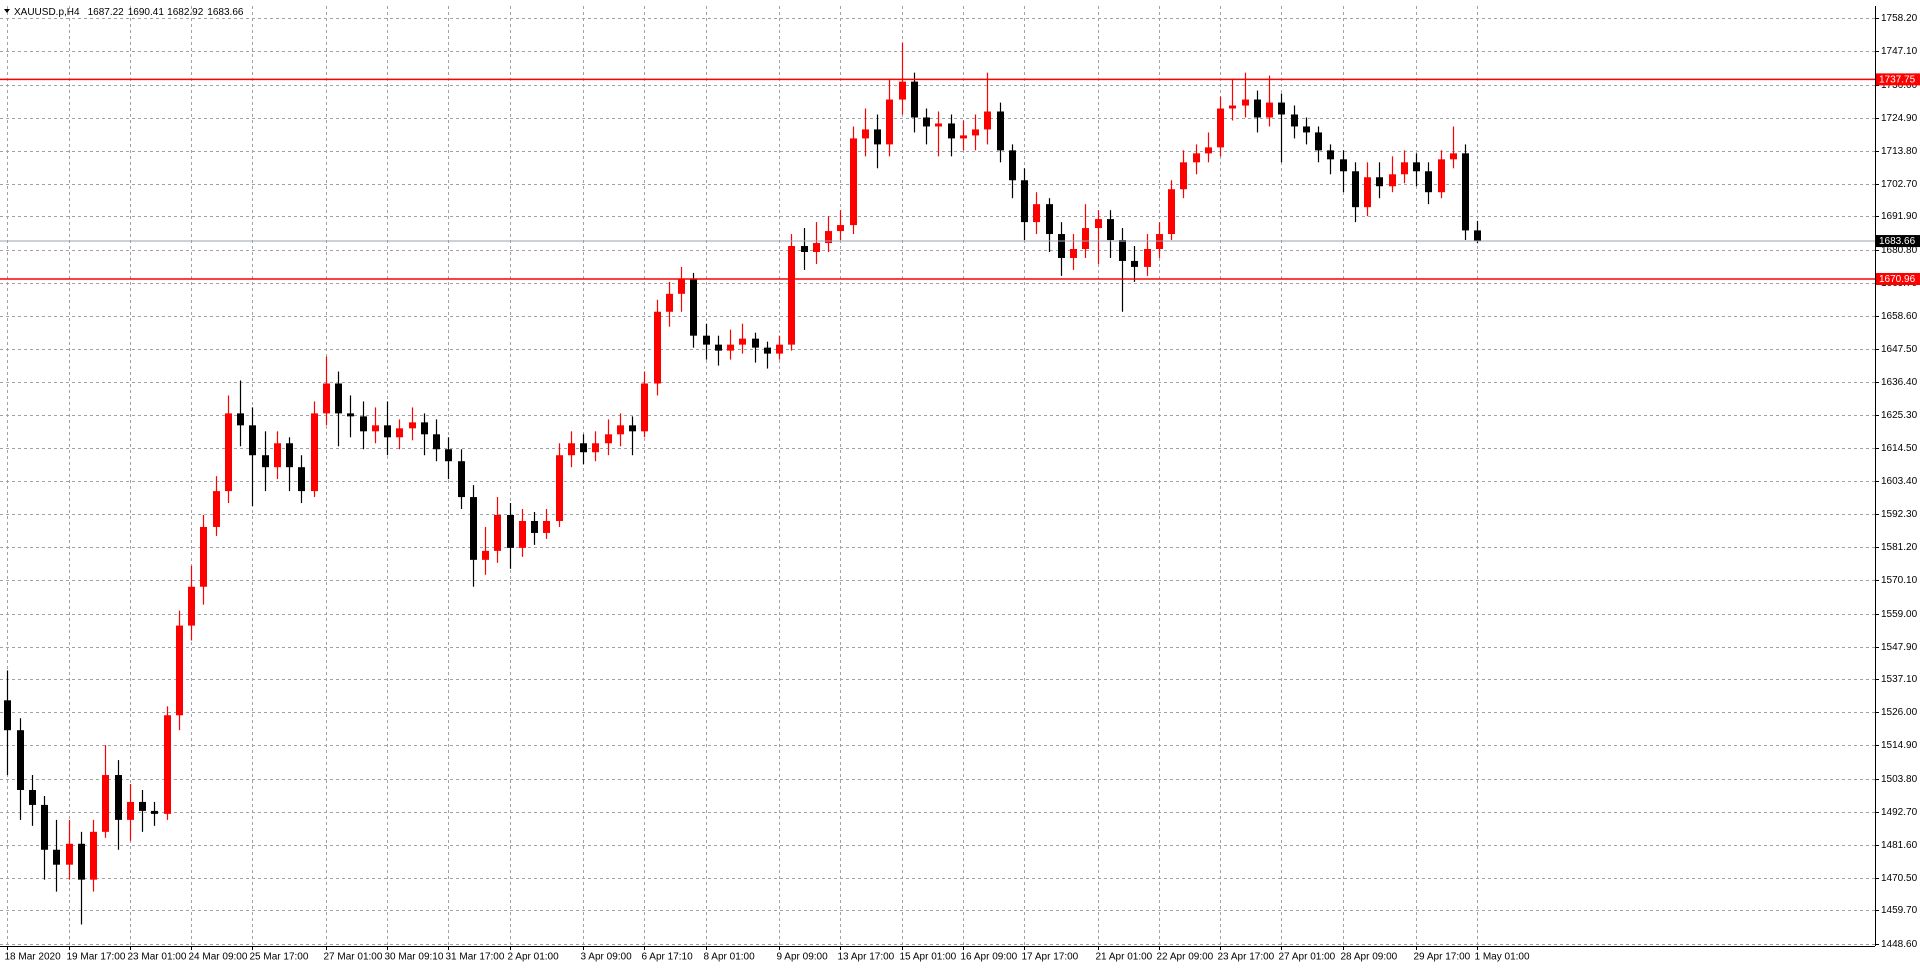 This screenshot has height=968, width=1920. What do you see at coordinates (989, 957) in the screenshot?
I see `x-tick-label: 16 Apr 09:00` at bounding box center [989, 957].